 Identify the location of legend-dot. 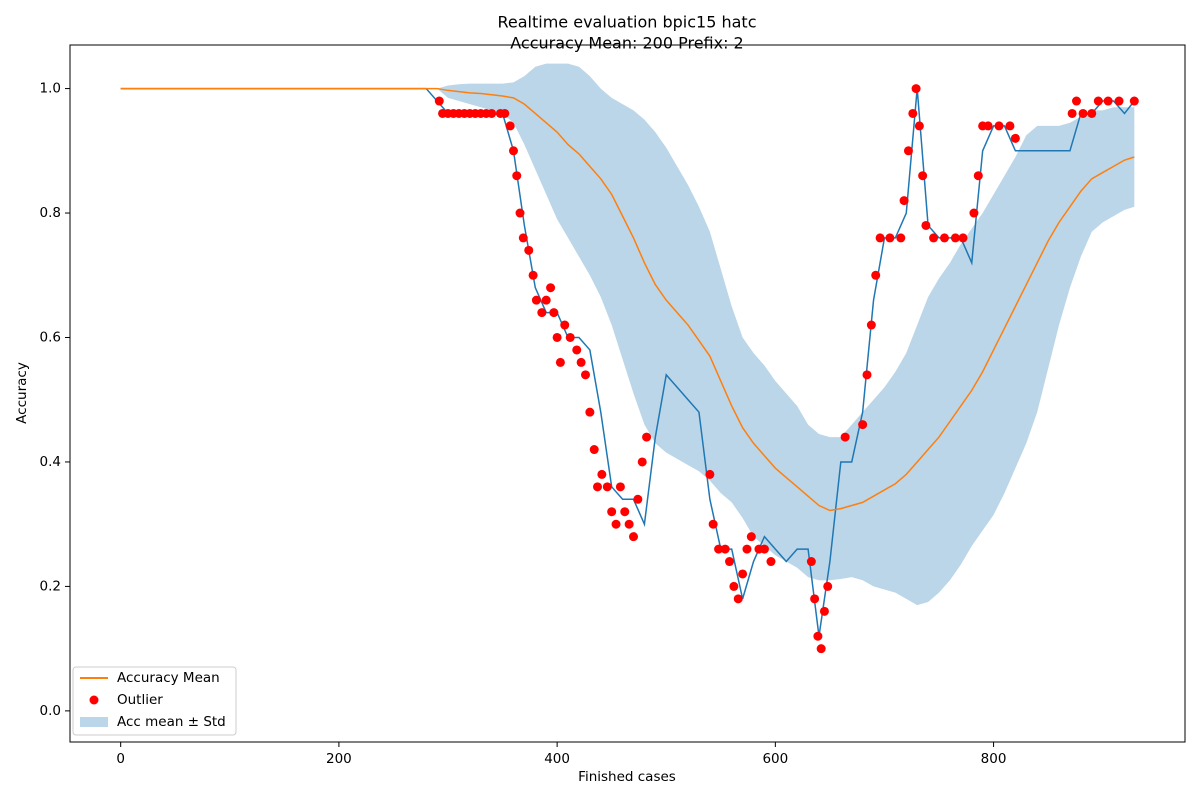
(94, 700).